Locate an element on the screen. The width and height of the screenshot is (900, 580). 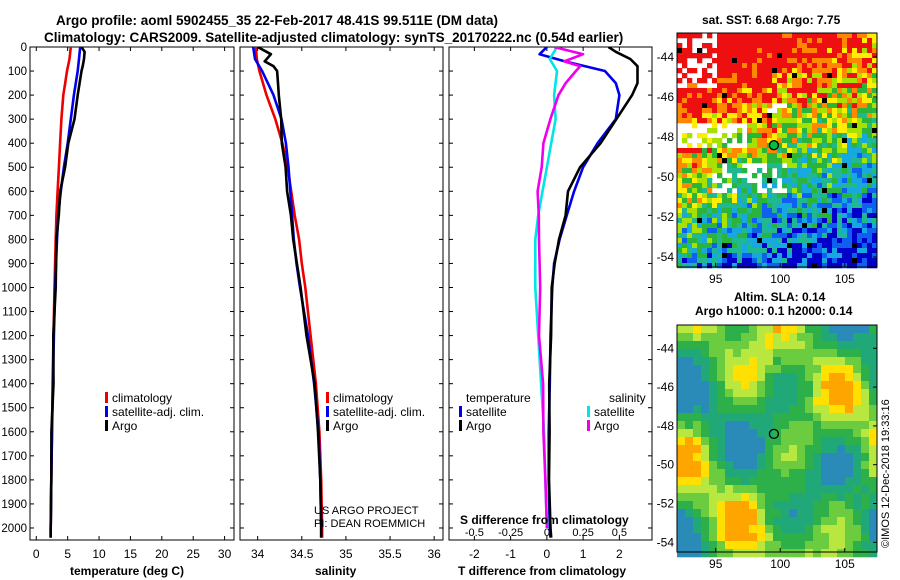
series-line-argo is located at coordinates (67, 292).